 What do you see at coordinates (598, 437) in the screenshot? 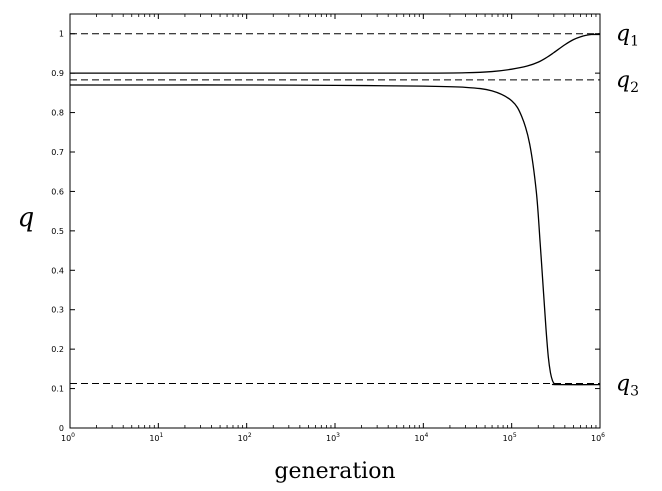
I see `x-tick-label: 10⁶` at bounding box center [598, 437].